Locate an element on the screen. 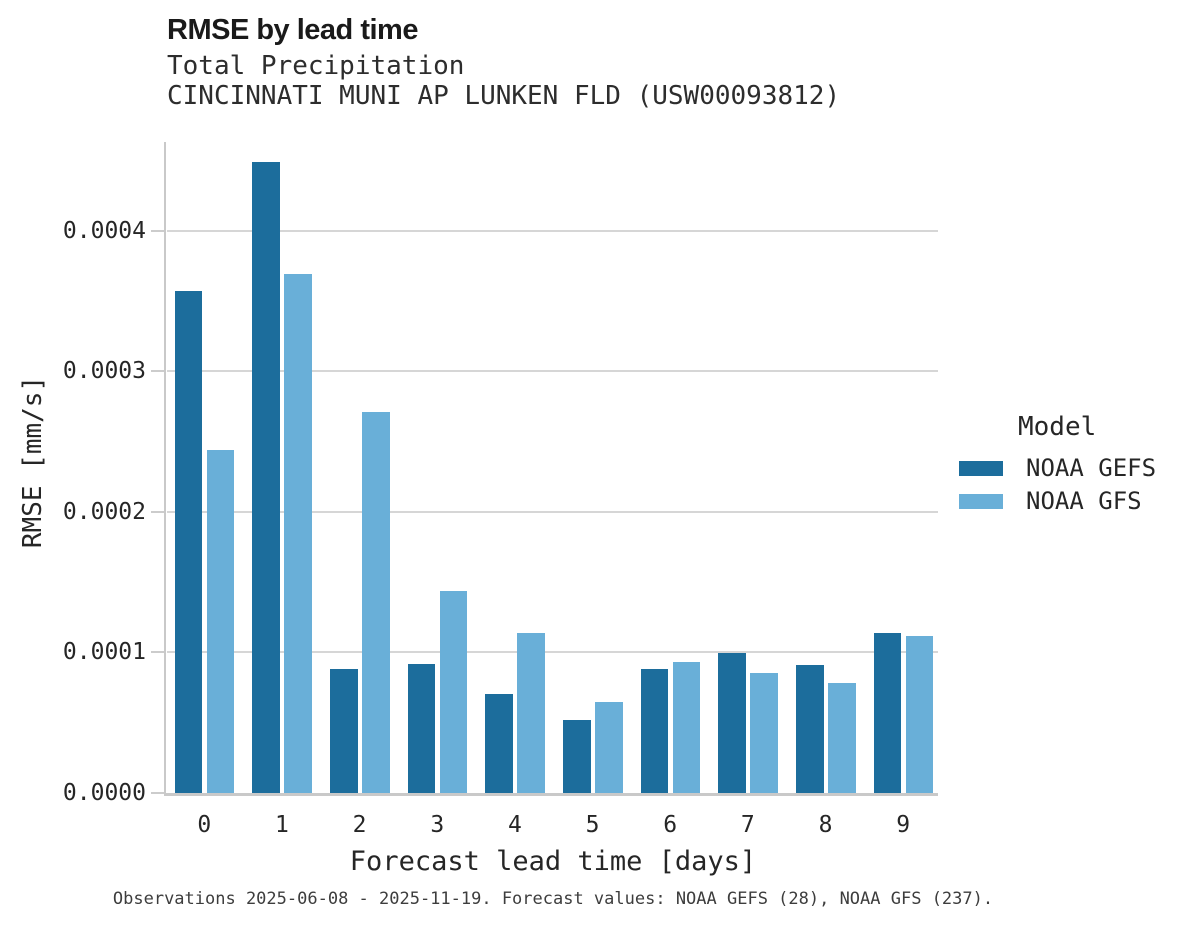  legend-swatch-gfs-icon is located at coordinates (981, 501).